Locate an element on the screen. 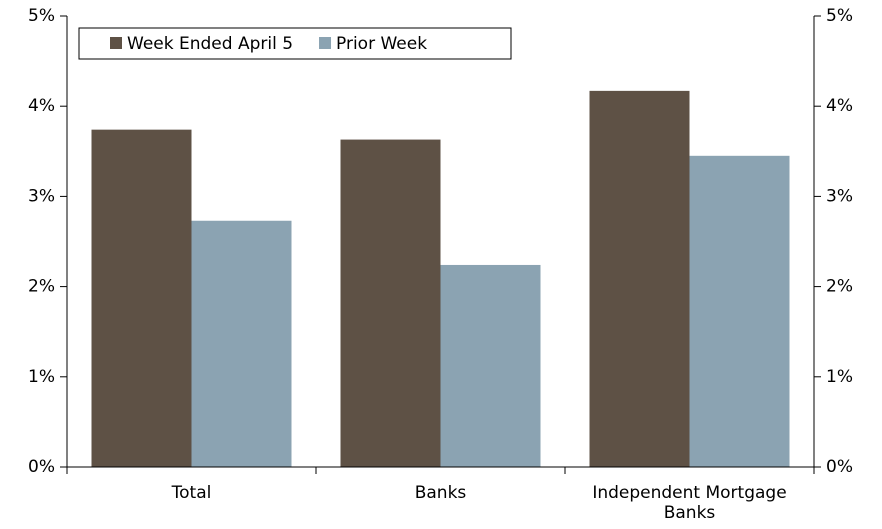  y-tick-label: 1% is located at coordinates (41, 377).